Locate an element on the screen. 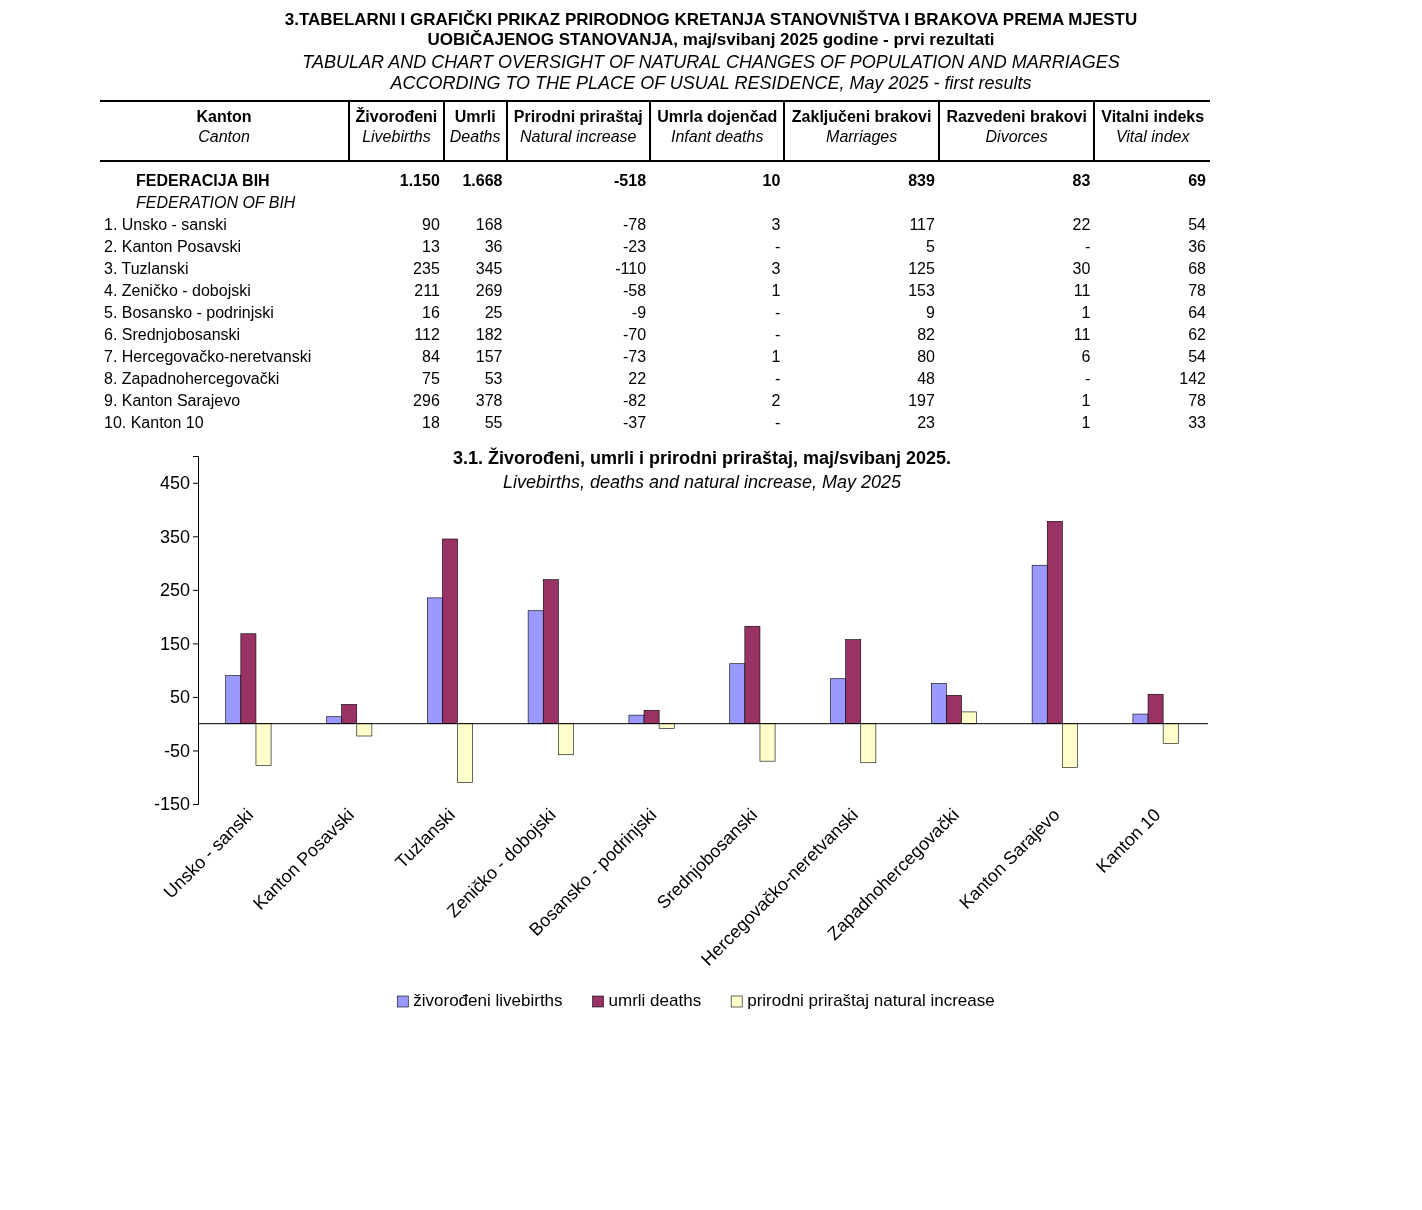 The image size is (1422, 1210). text: Zaključeni brakovi is located at coordinates (861, 113).